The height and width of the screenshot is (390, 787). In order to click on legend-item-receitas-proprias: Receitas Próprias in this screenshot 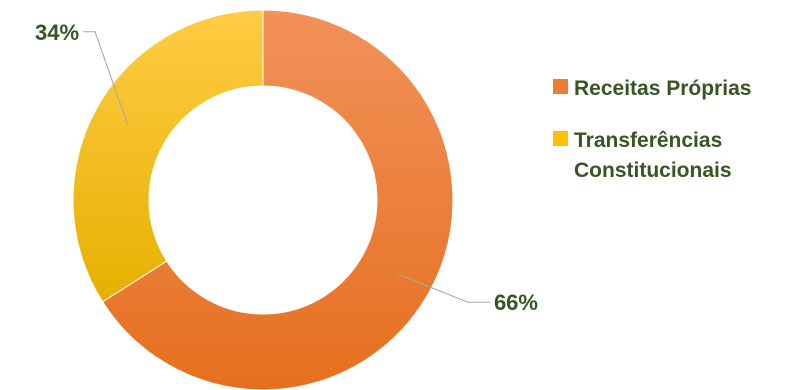, I will do `click(668, 89)`.